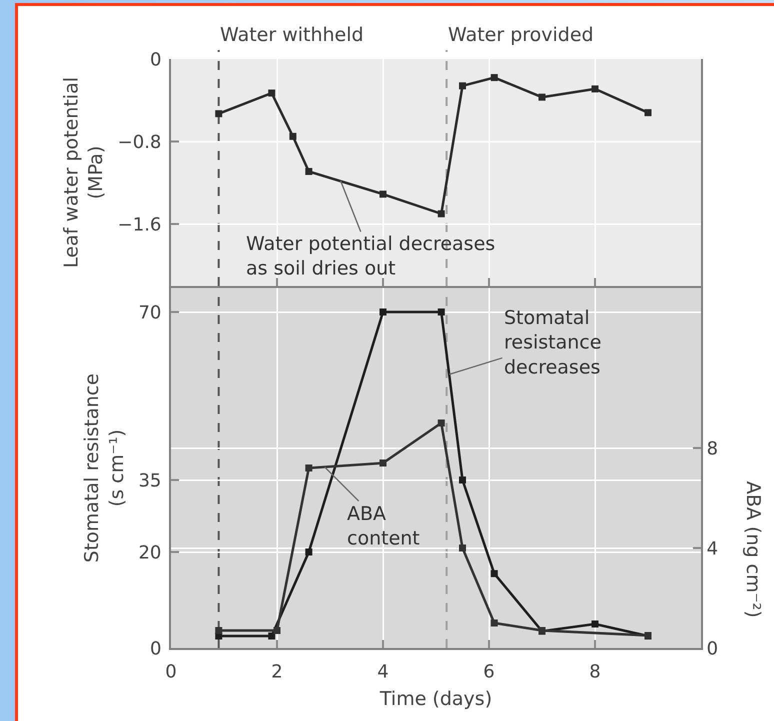 This screenshot has height=721, width=774. I want to click on annotation: Water potential decreases as soil dries out, so click(371, 256).